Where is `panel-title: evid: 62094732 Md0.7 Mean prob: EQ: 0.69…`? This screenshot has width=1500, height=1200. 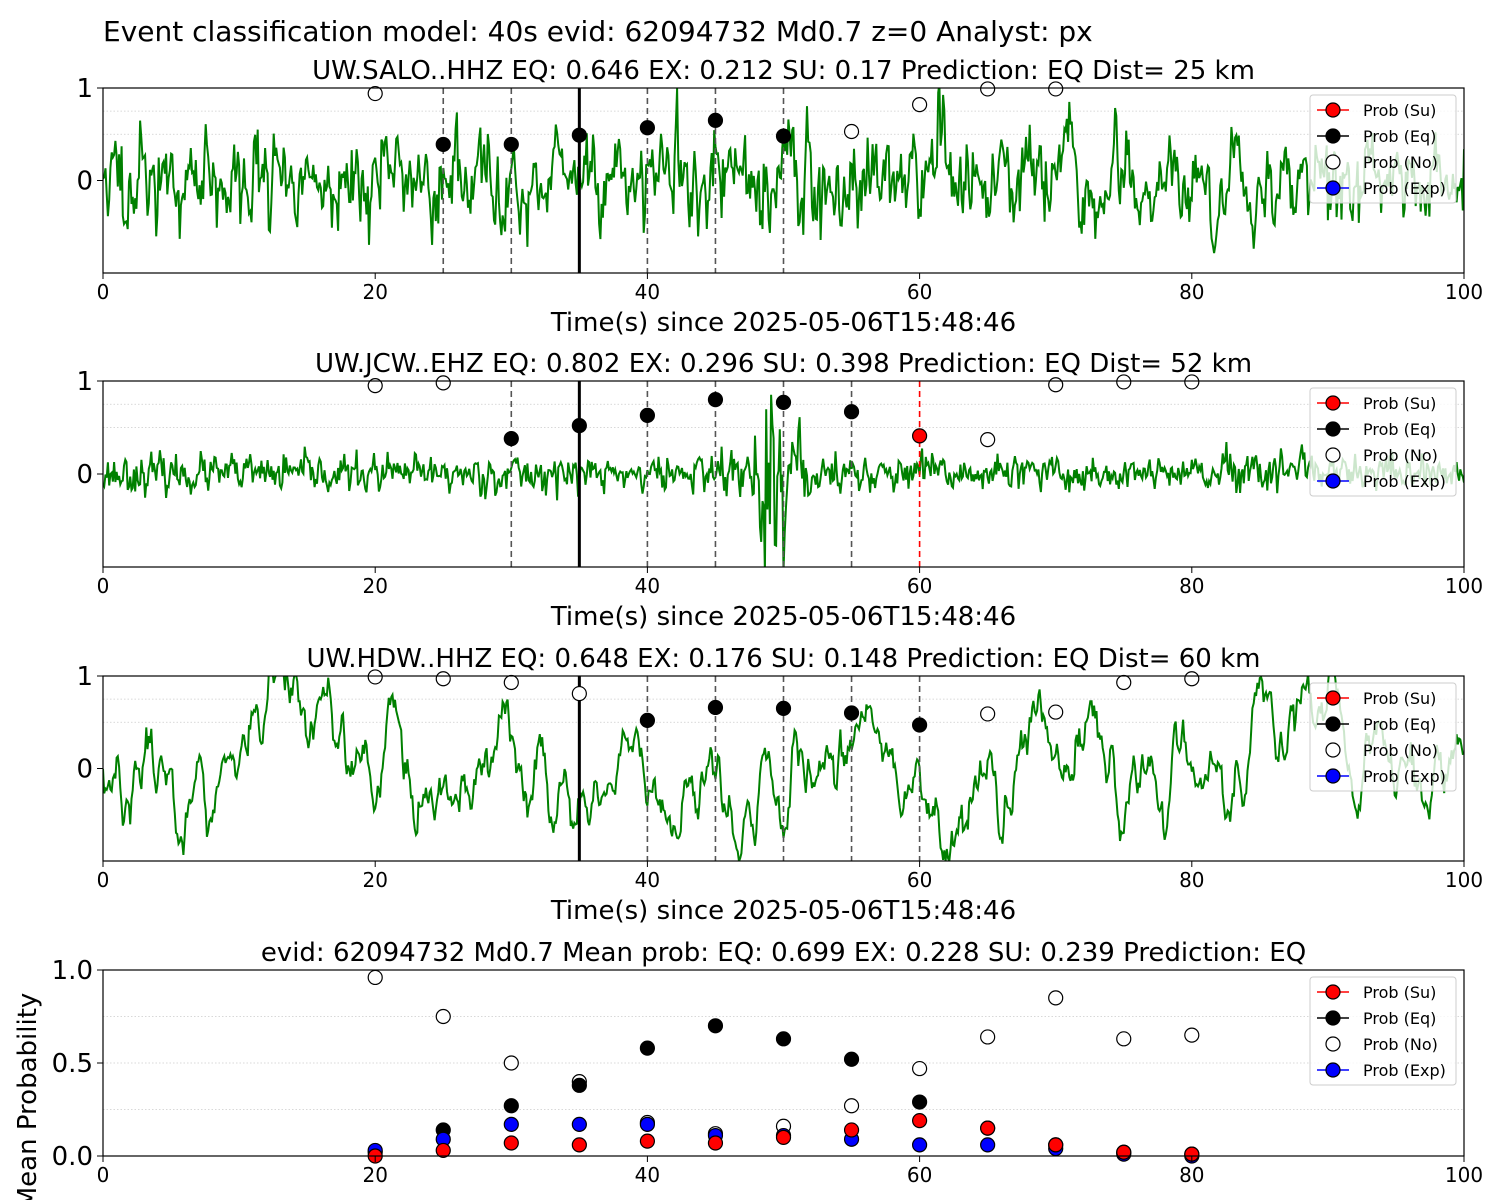 panel-title: evid: 62094732 Md0.7 Mean prob: EQ: 0.69… is located at coordinates (783, 953).